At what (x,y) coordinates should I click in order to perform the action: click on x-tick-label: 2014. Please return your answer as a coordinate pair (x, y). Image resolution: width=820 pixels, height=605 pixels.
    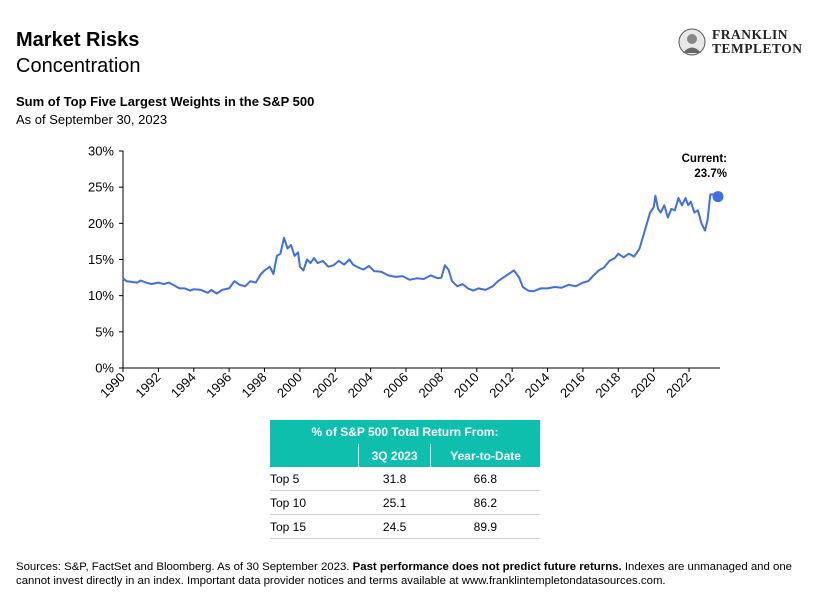
    Looking at the image, I should click on (537, 385).